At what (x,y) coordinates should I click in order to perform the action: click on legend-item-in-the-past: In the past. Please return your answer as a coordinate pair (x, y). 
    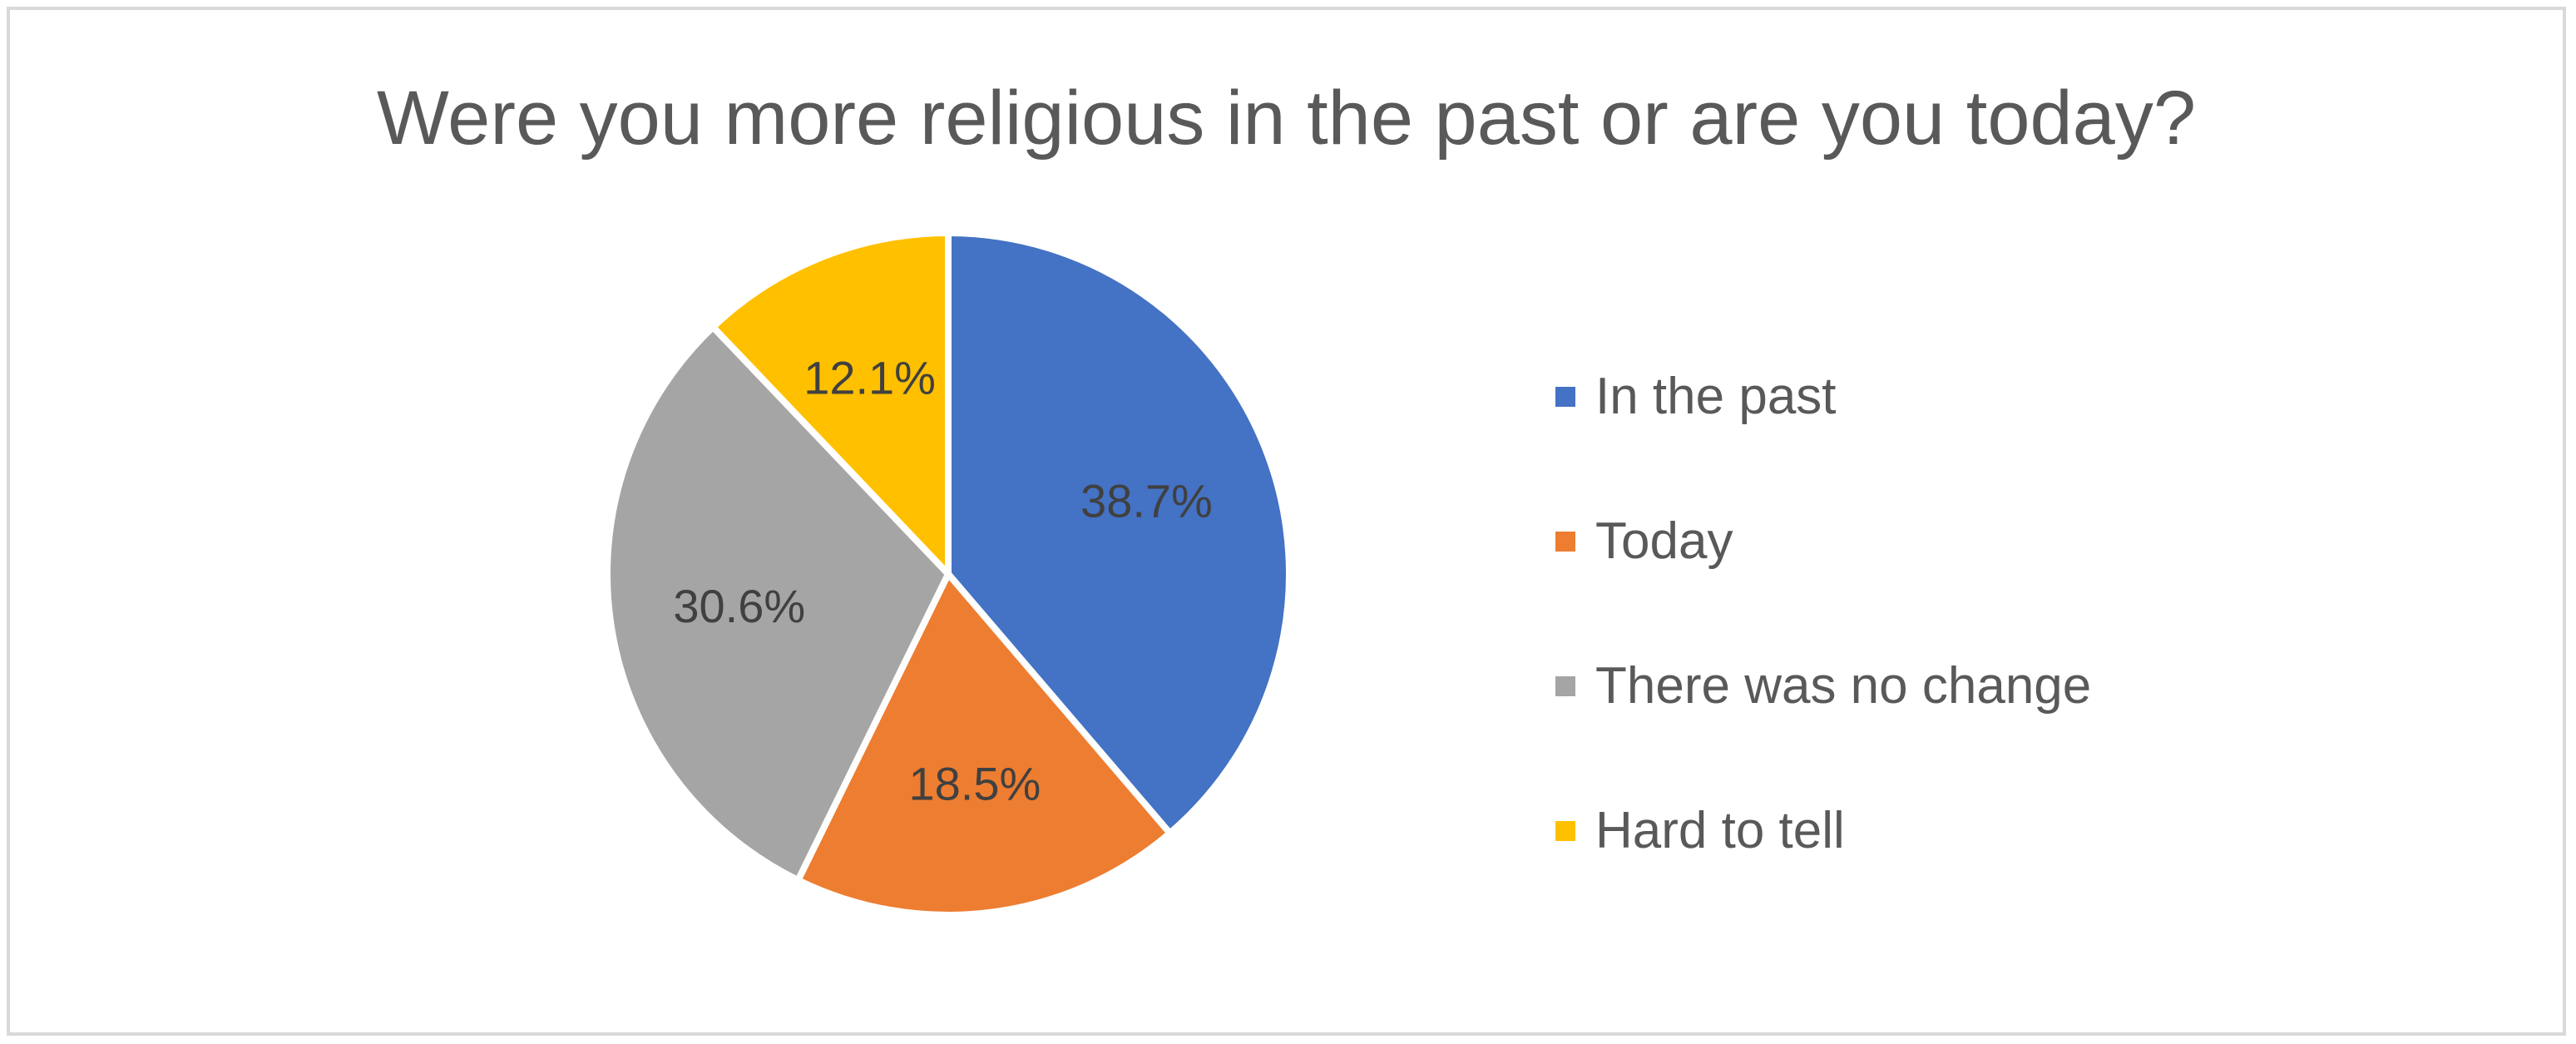
    Looking at the image, I should click on (1823, 396).